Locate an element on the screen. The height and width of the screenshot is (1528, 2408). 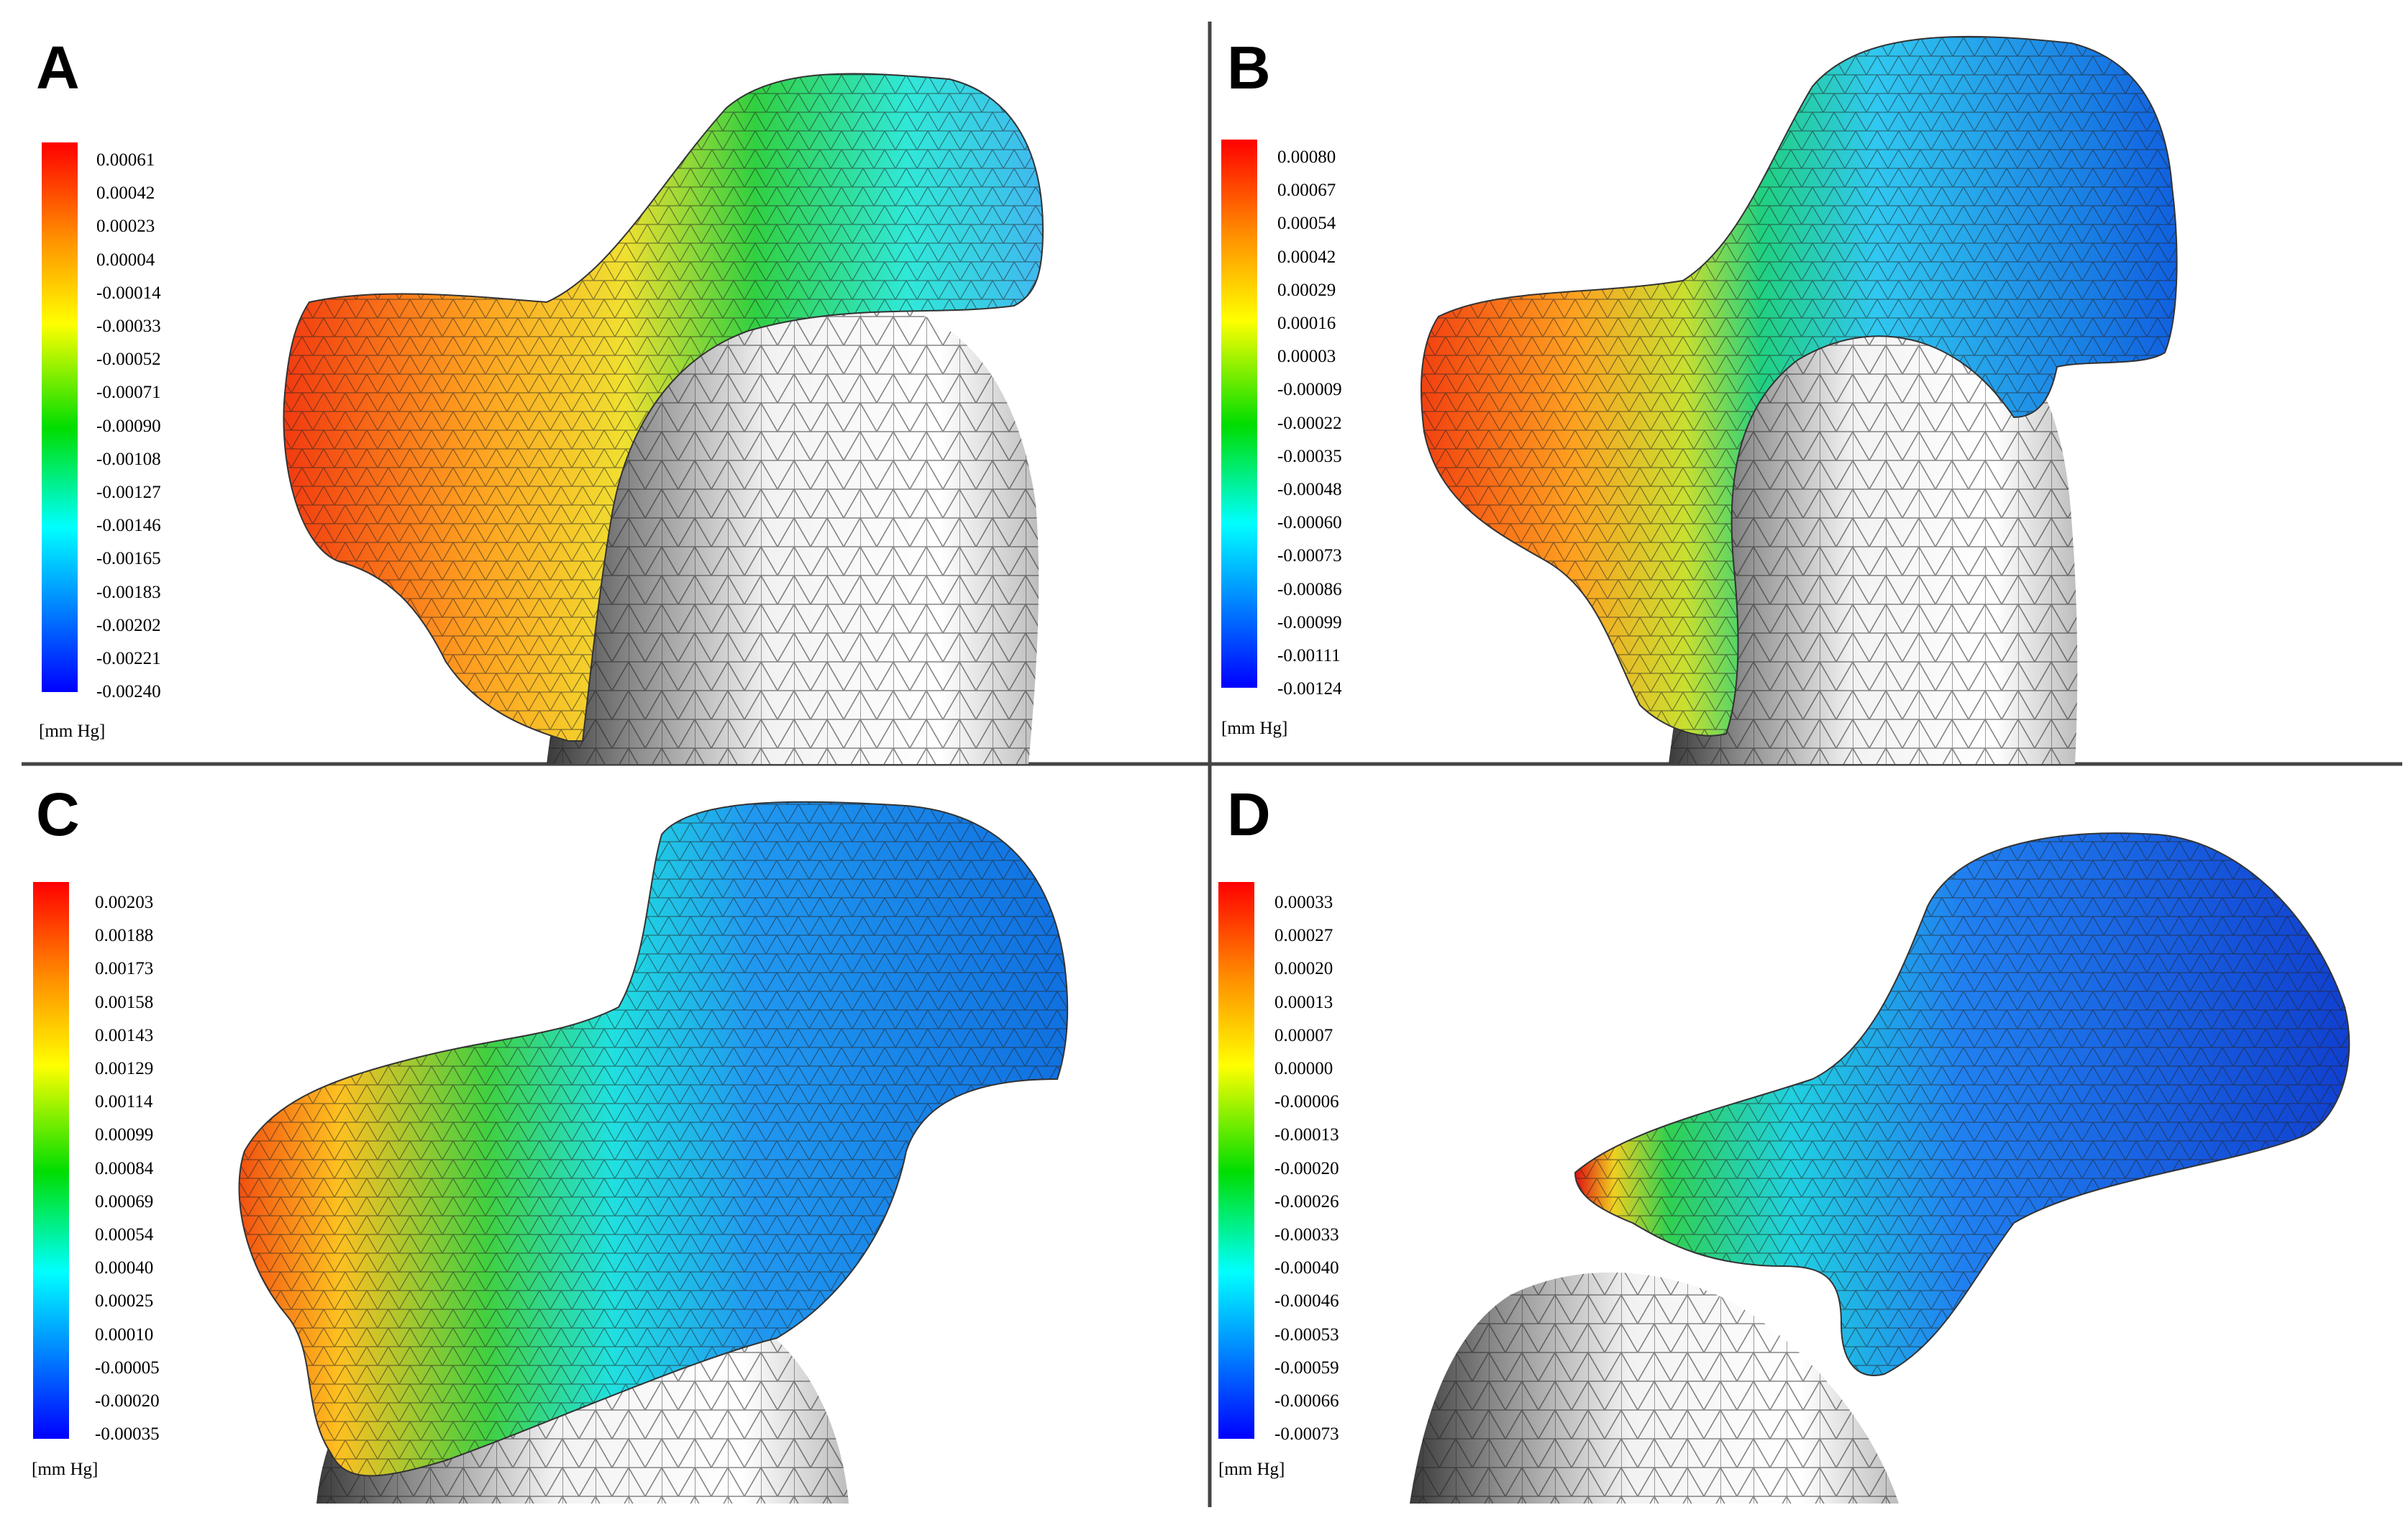
colorbar-tick-label: -0.00146 is located at coordinates (128, 526).